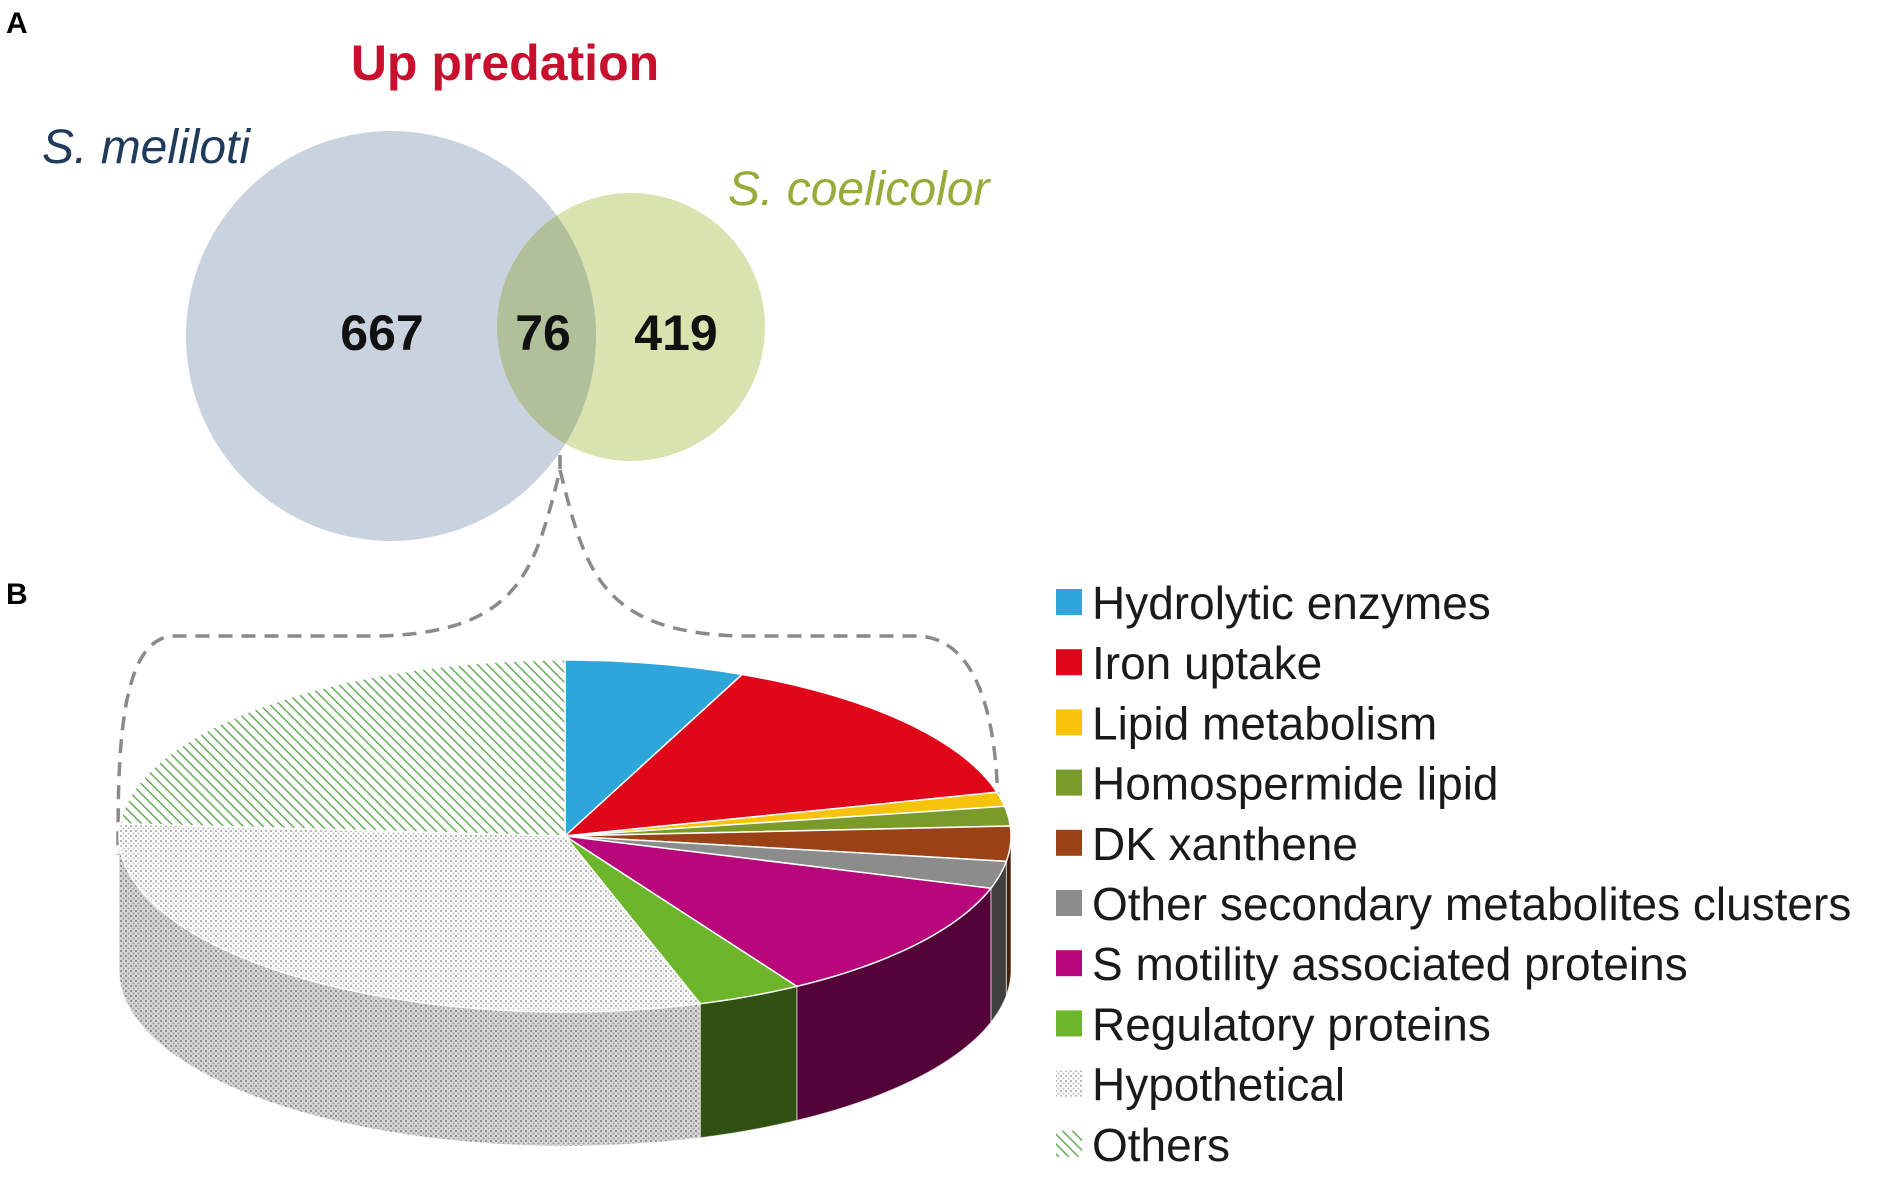 Image resolution: width=1904 pixels, height=1187 pixels. Describe the element at coordinates (1471, 904) in the screenshot. I see `legend-label-other-secondary-metabolites-clusters: Other secondary metabolites clusters` at that location.